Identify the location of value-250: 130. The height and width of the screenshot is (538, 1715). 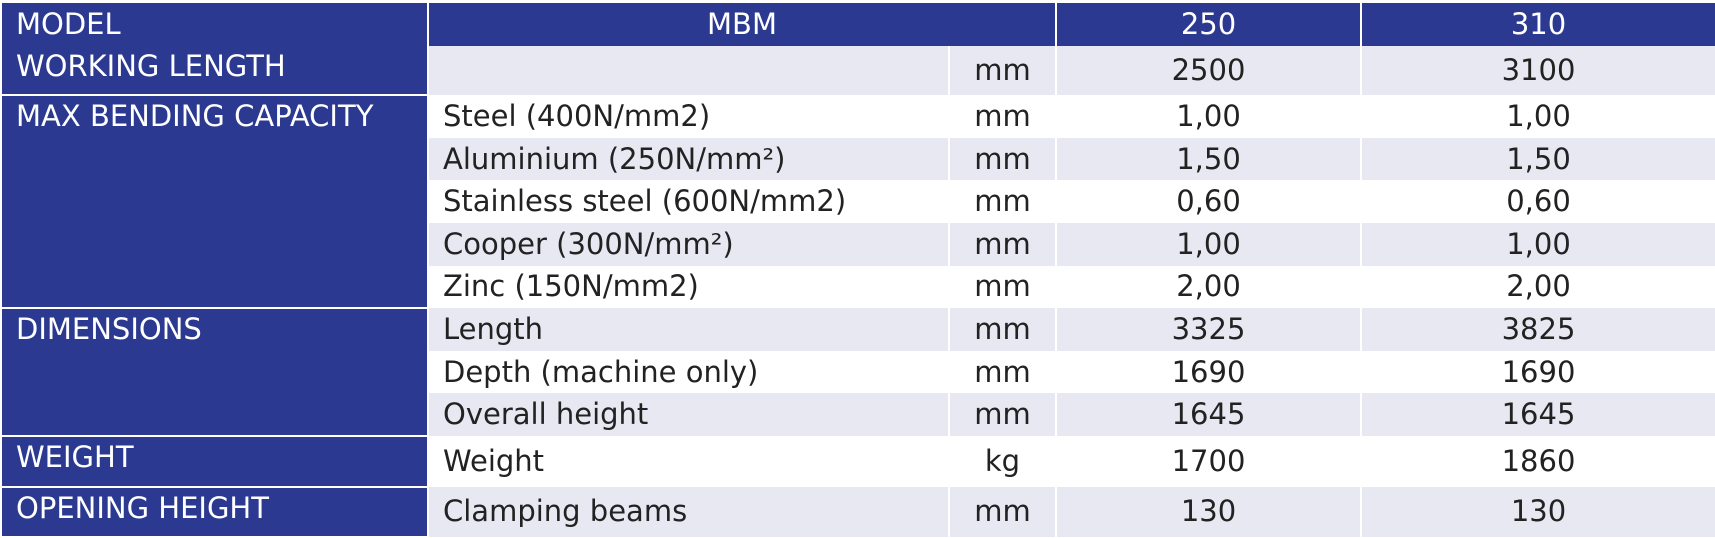
(1208, 512).